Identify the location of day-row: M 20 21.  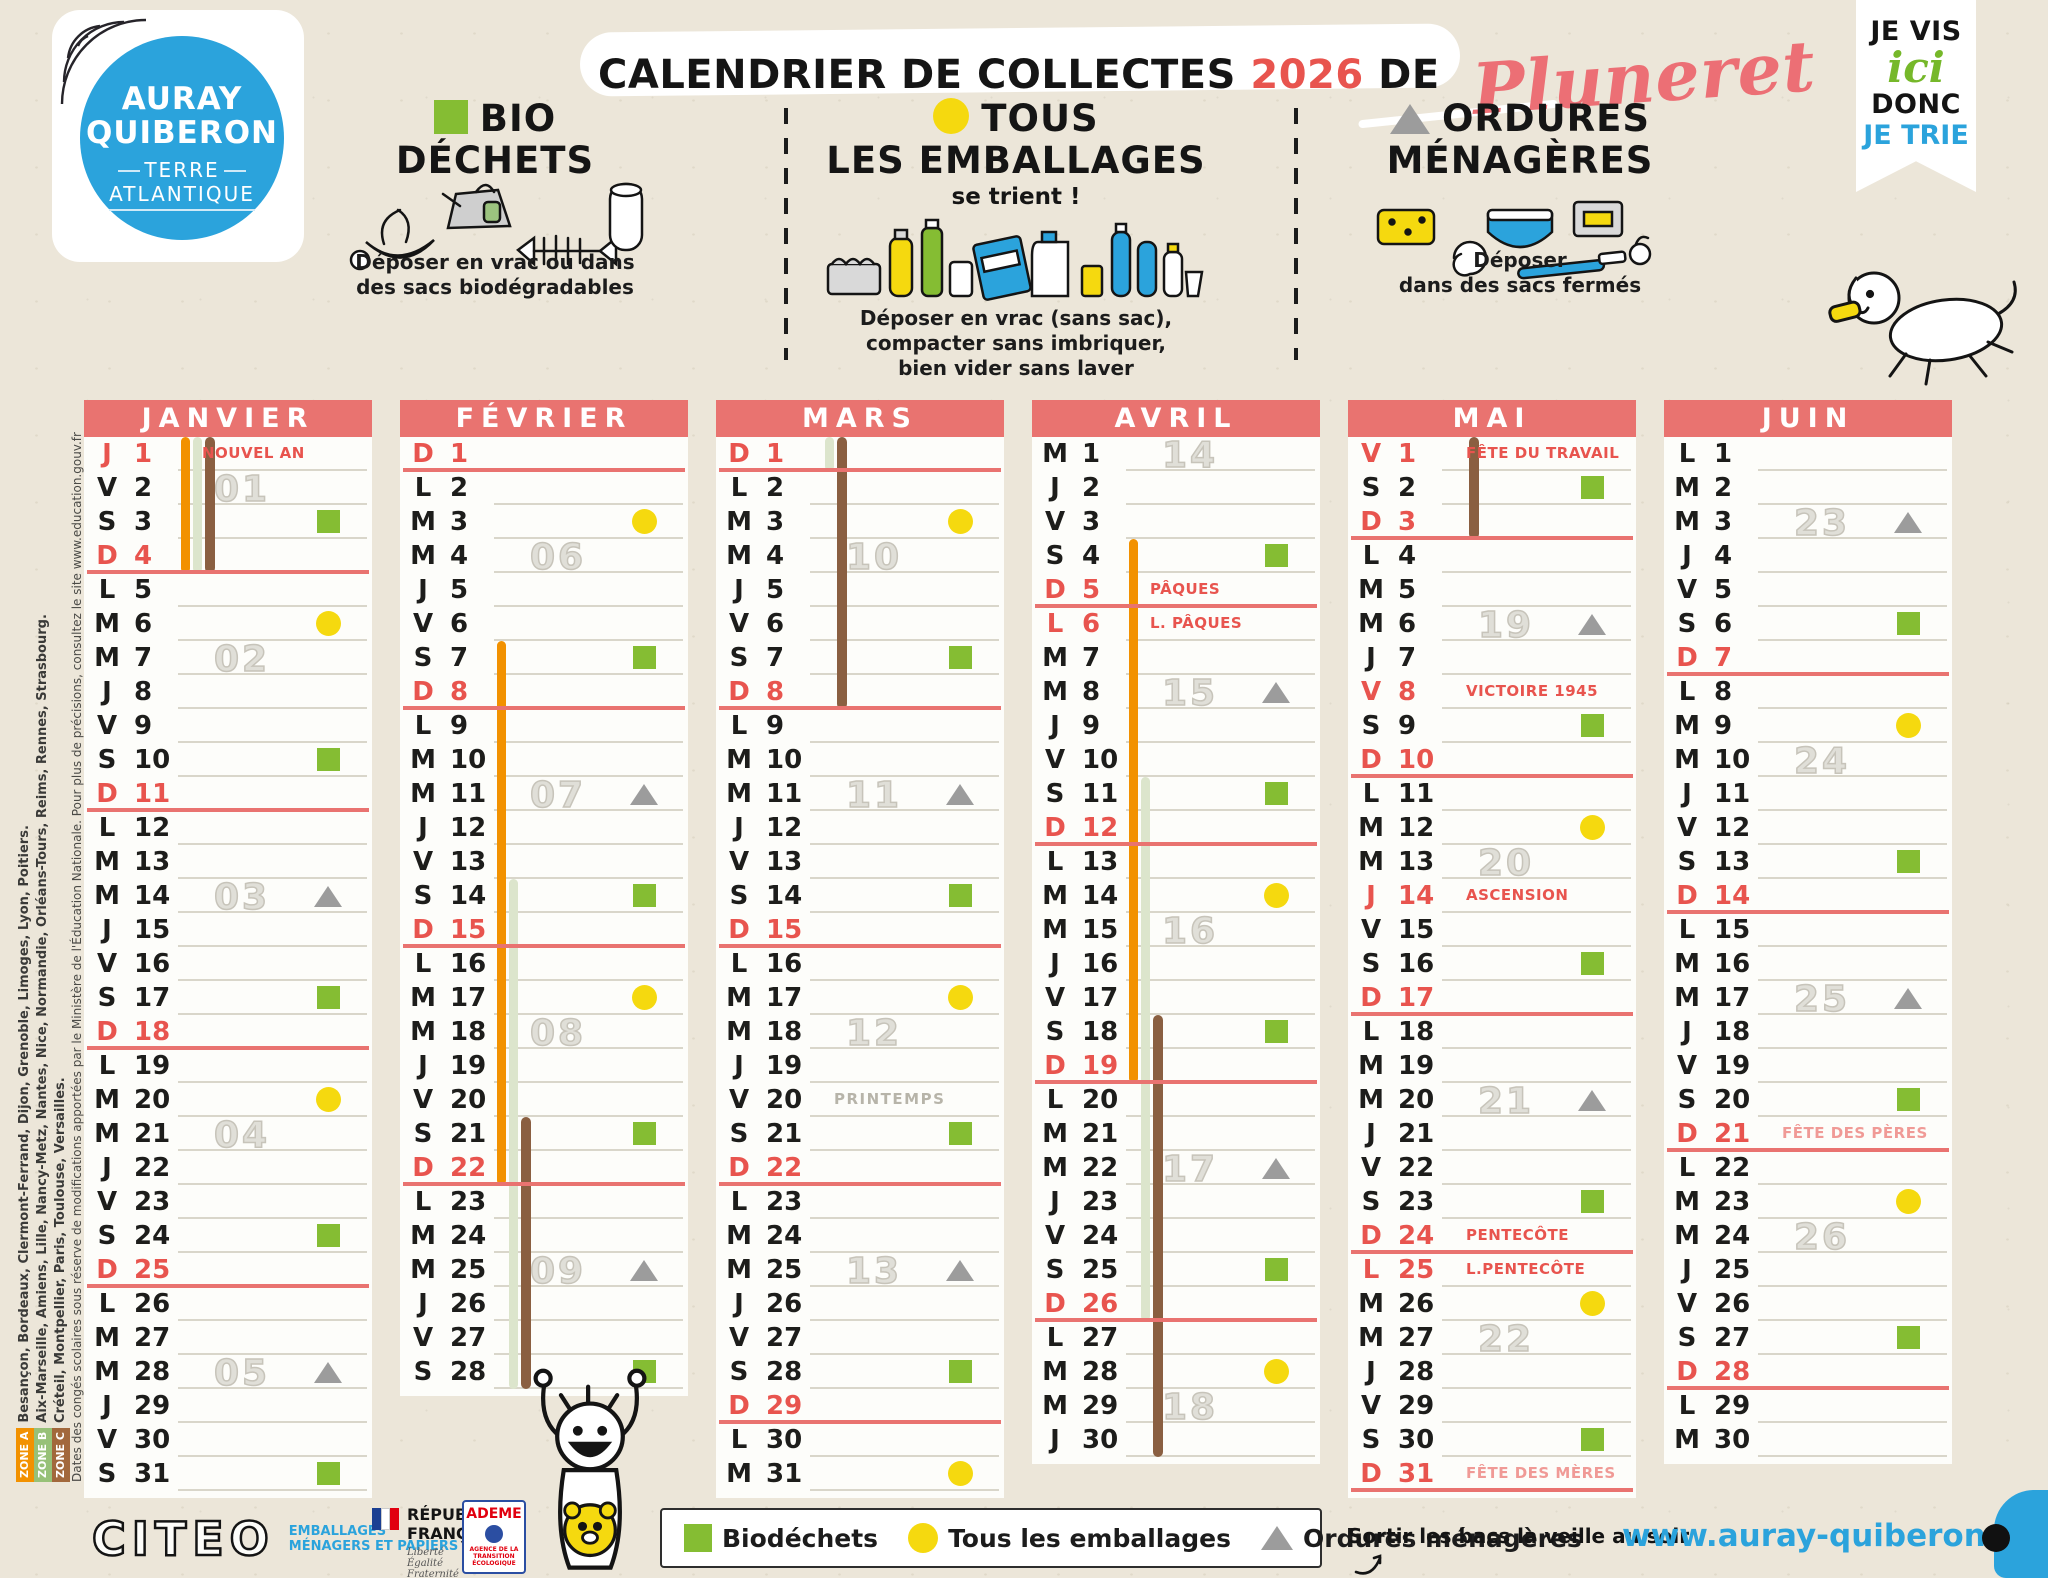
(1492, 1101).